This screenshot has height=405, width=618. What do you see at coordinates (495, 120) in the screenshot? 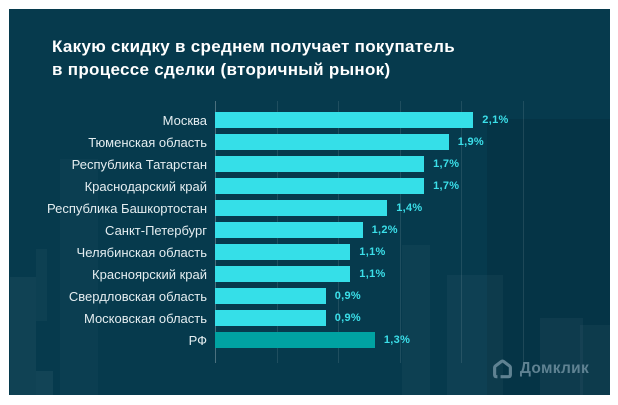
I see `bar-value: 2,1%` at bounding box center [495, 120].